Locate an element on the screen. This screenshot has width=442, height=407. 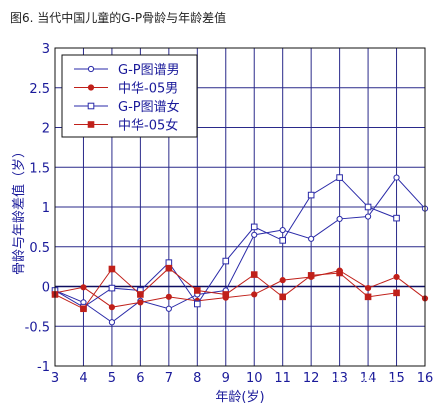
x-tick-label: 16 is located at coordinates (425, 378).